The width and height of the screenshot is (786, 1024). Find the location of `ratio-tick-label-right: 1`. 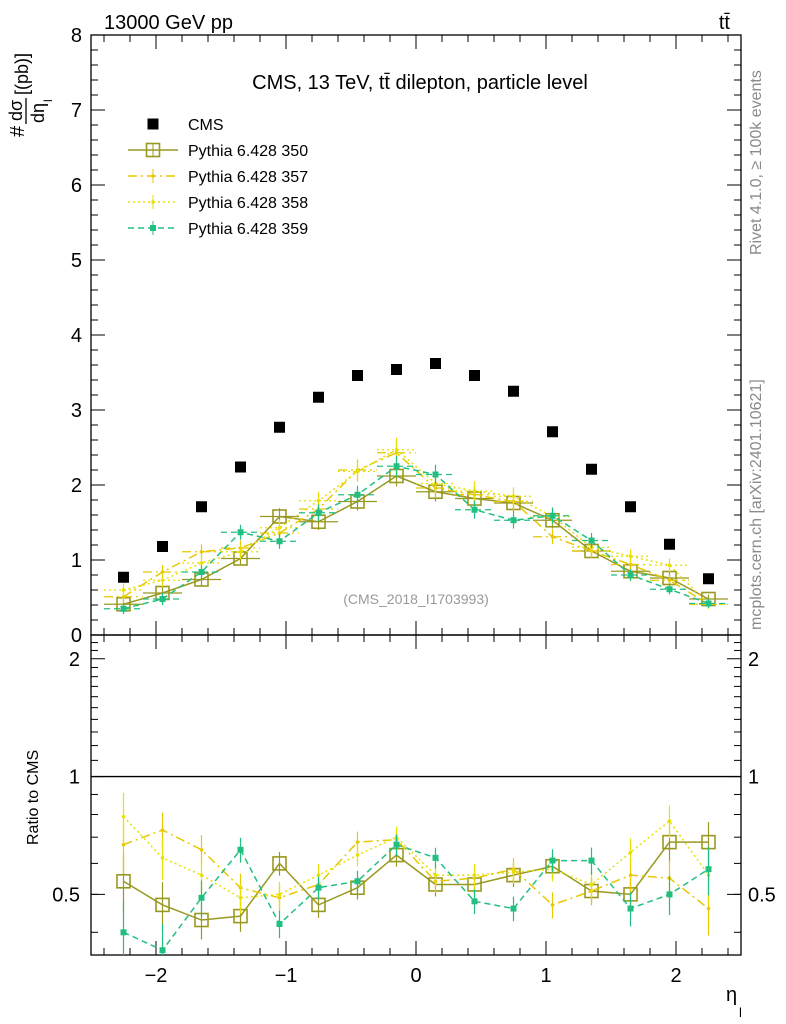

ratio-tick-label-right: 1 is located at coordinates (753, 778).